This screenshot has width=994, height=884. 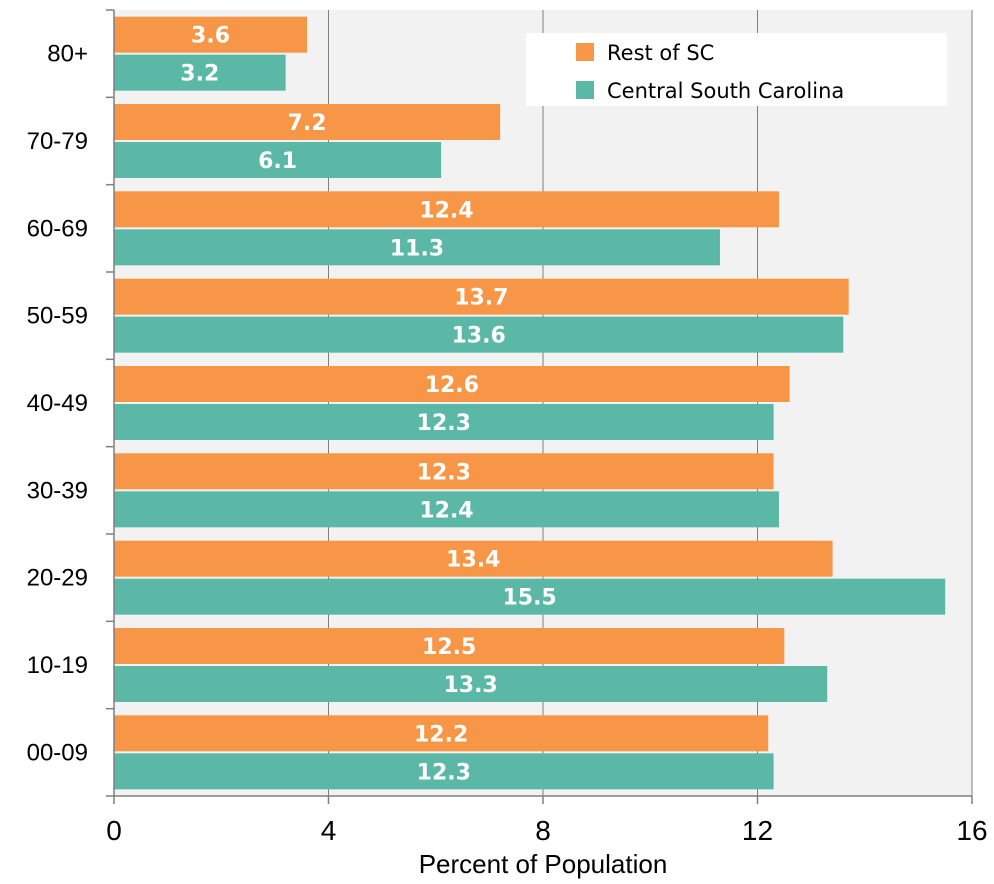 What do you see at coordinates (585, 90) in the screenshot?
I see `legend-swatch-central-south-carolina` at bounding box center [585, 90].